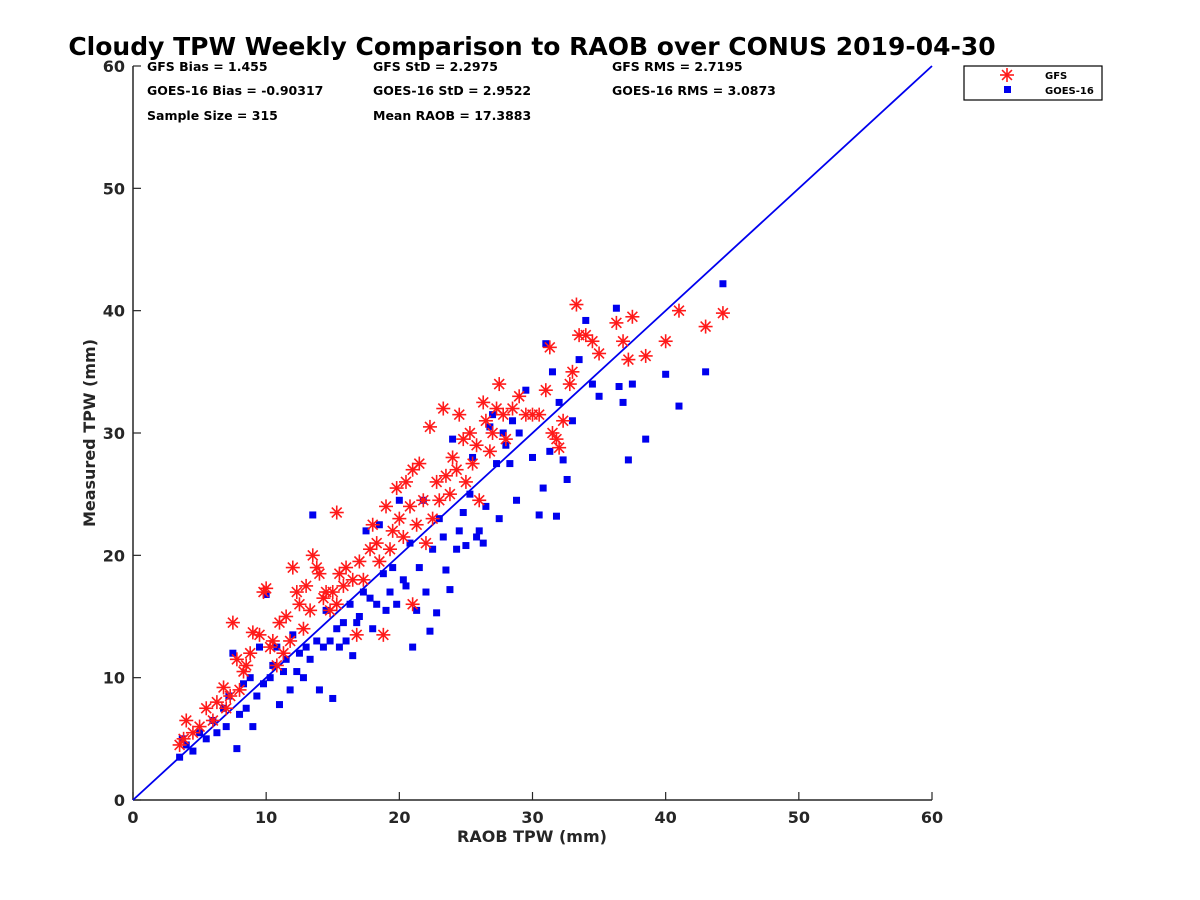 The width and height of the screenshot is (1200, 900). I want to click on y-axis-label: Measured TPW (mm), so click(89, 433).